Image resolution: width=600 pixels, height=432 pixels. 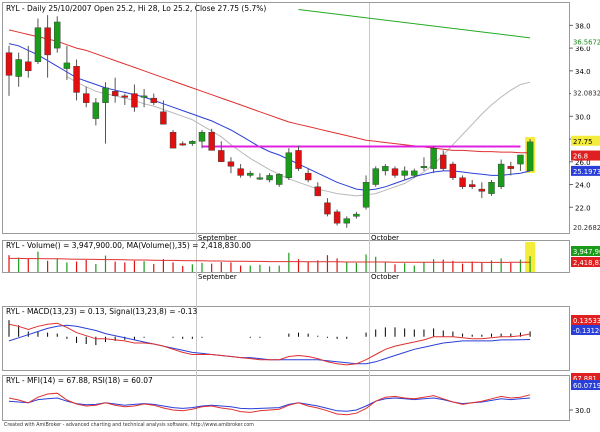 I want to click on volume-badge-ma-bg, so click(x=585, y=262).